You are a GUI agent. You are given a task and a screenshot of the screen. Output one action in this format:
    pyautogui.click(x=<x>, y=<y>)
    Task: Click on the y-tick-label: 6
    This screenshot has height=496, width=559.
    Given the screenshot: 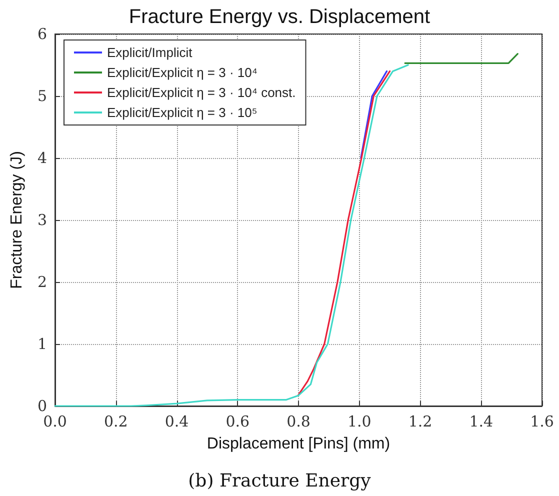 What is the action you would take?
    pyautogui.click(x=42, y=34)
    